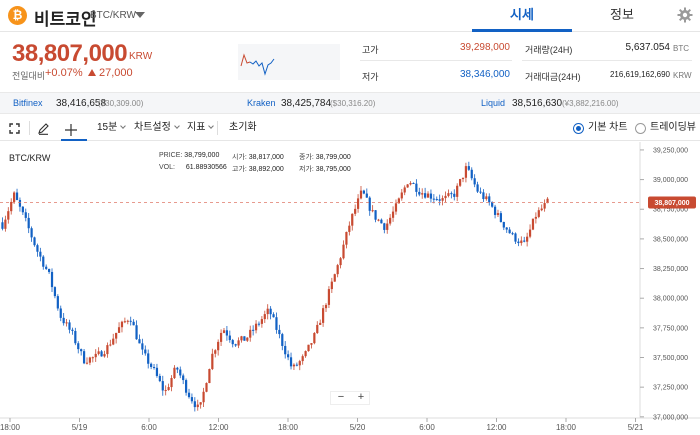  What do you see at coordinates (361, 397) in the screenshot?
I see `zoom-in-button: +` at bounding box center [361, 397].